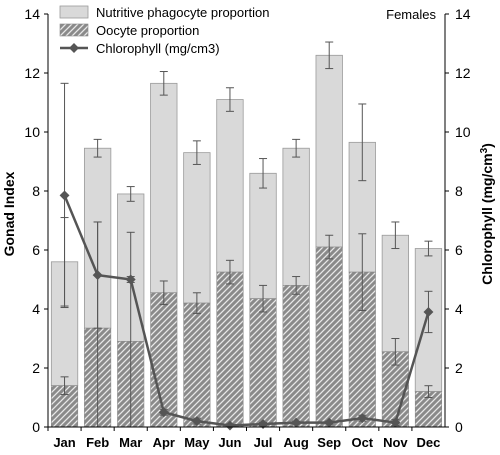  What do you see at coordinates (395, 442) in the screenshot?
I see `x-tick-label-nov: Nov` at bounding box center [395, 442].